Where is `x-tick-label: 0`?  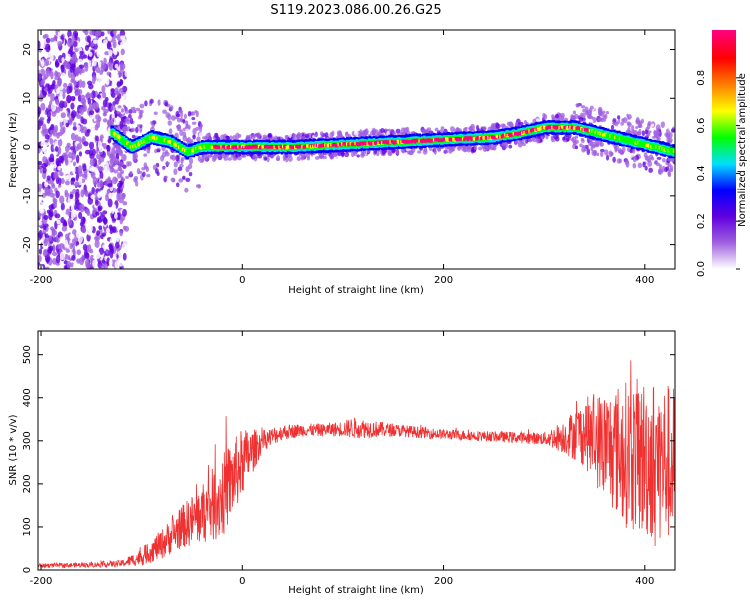 x-tick-label: 0 is located at coordinates (242, 581).